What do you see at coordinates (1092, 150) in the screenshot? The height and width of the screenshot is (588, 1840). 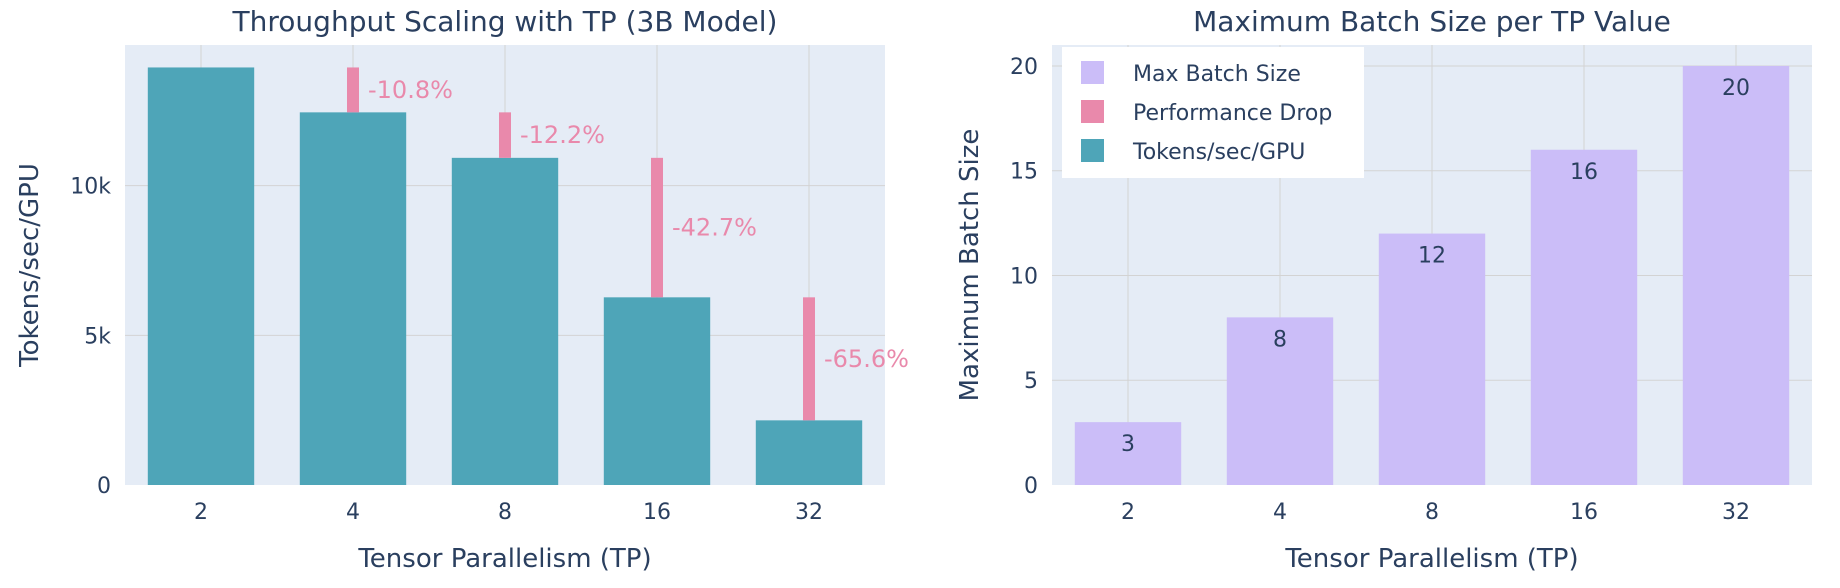 I see `legend-swatch-tokens-sec-gpu` at bounding box center [1092, 150].